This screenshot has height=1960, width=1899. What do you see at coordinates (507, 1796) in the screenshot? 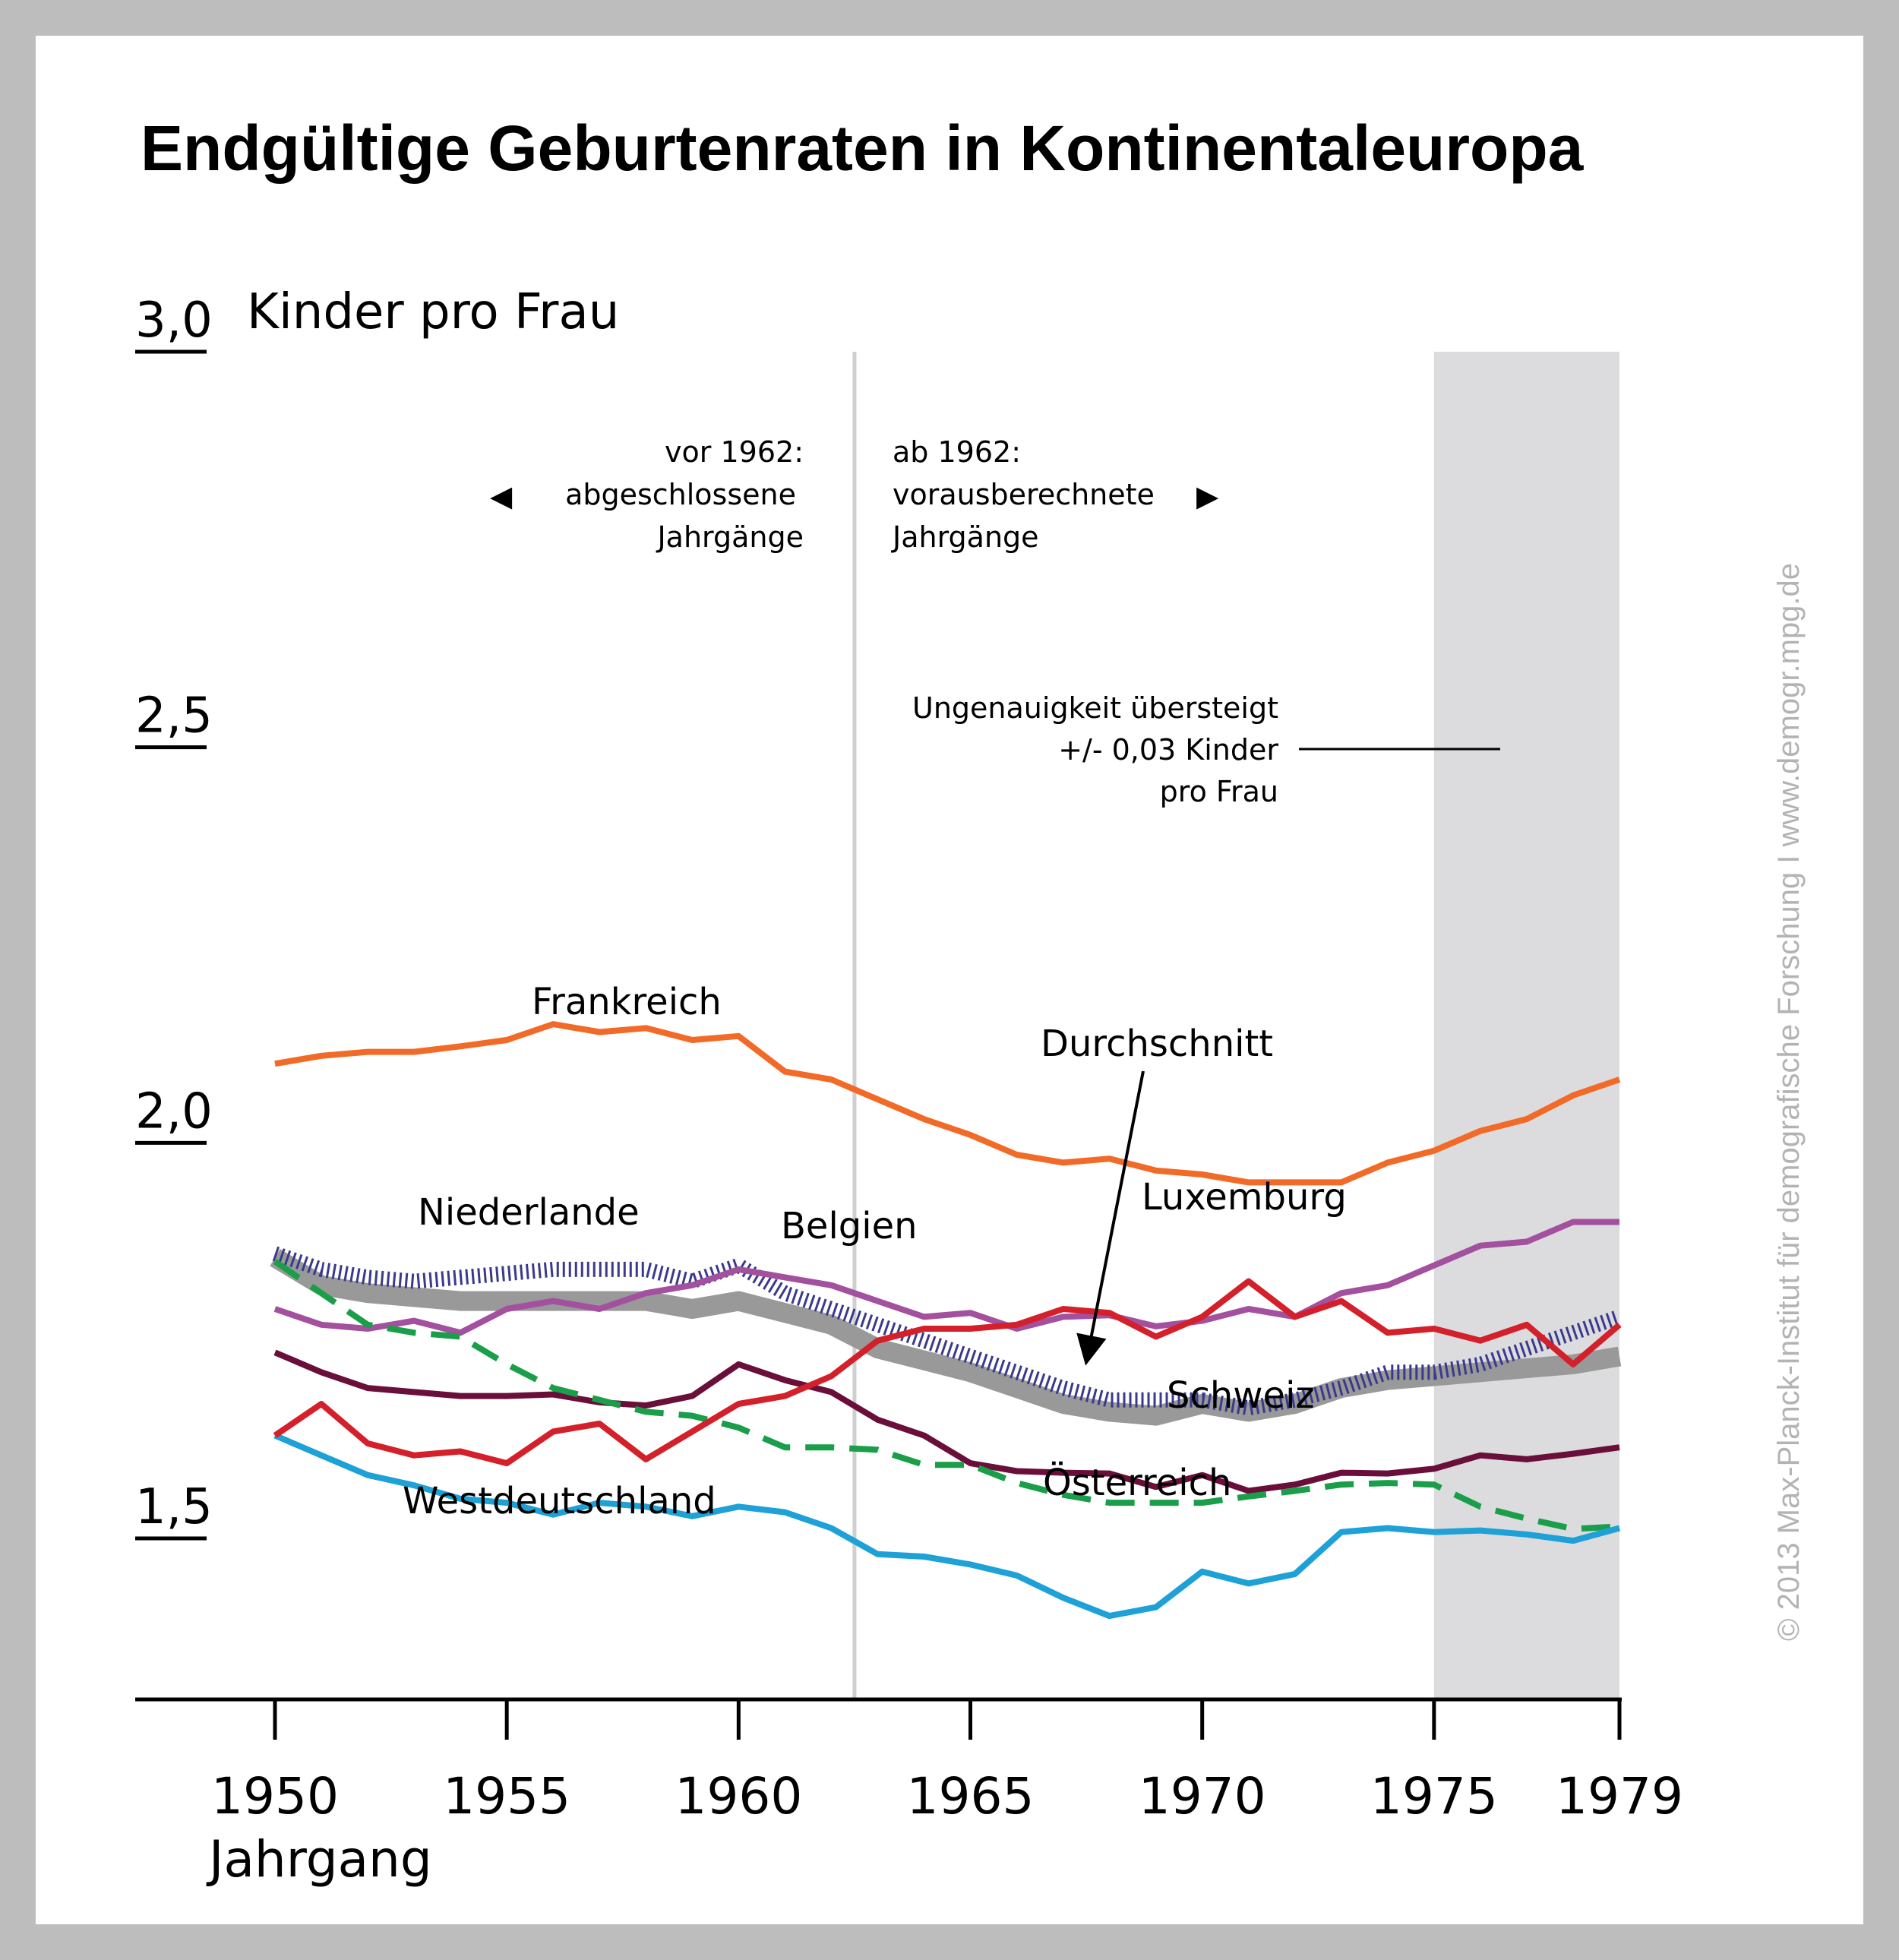
I see `x-tick-label: 1955` at bounding box center [507, 1796].